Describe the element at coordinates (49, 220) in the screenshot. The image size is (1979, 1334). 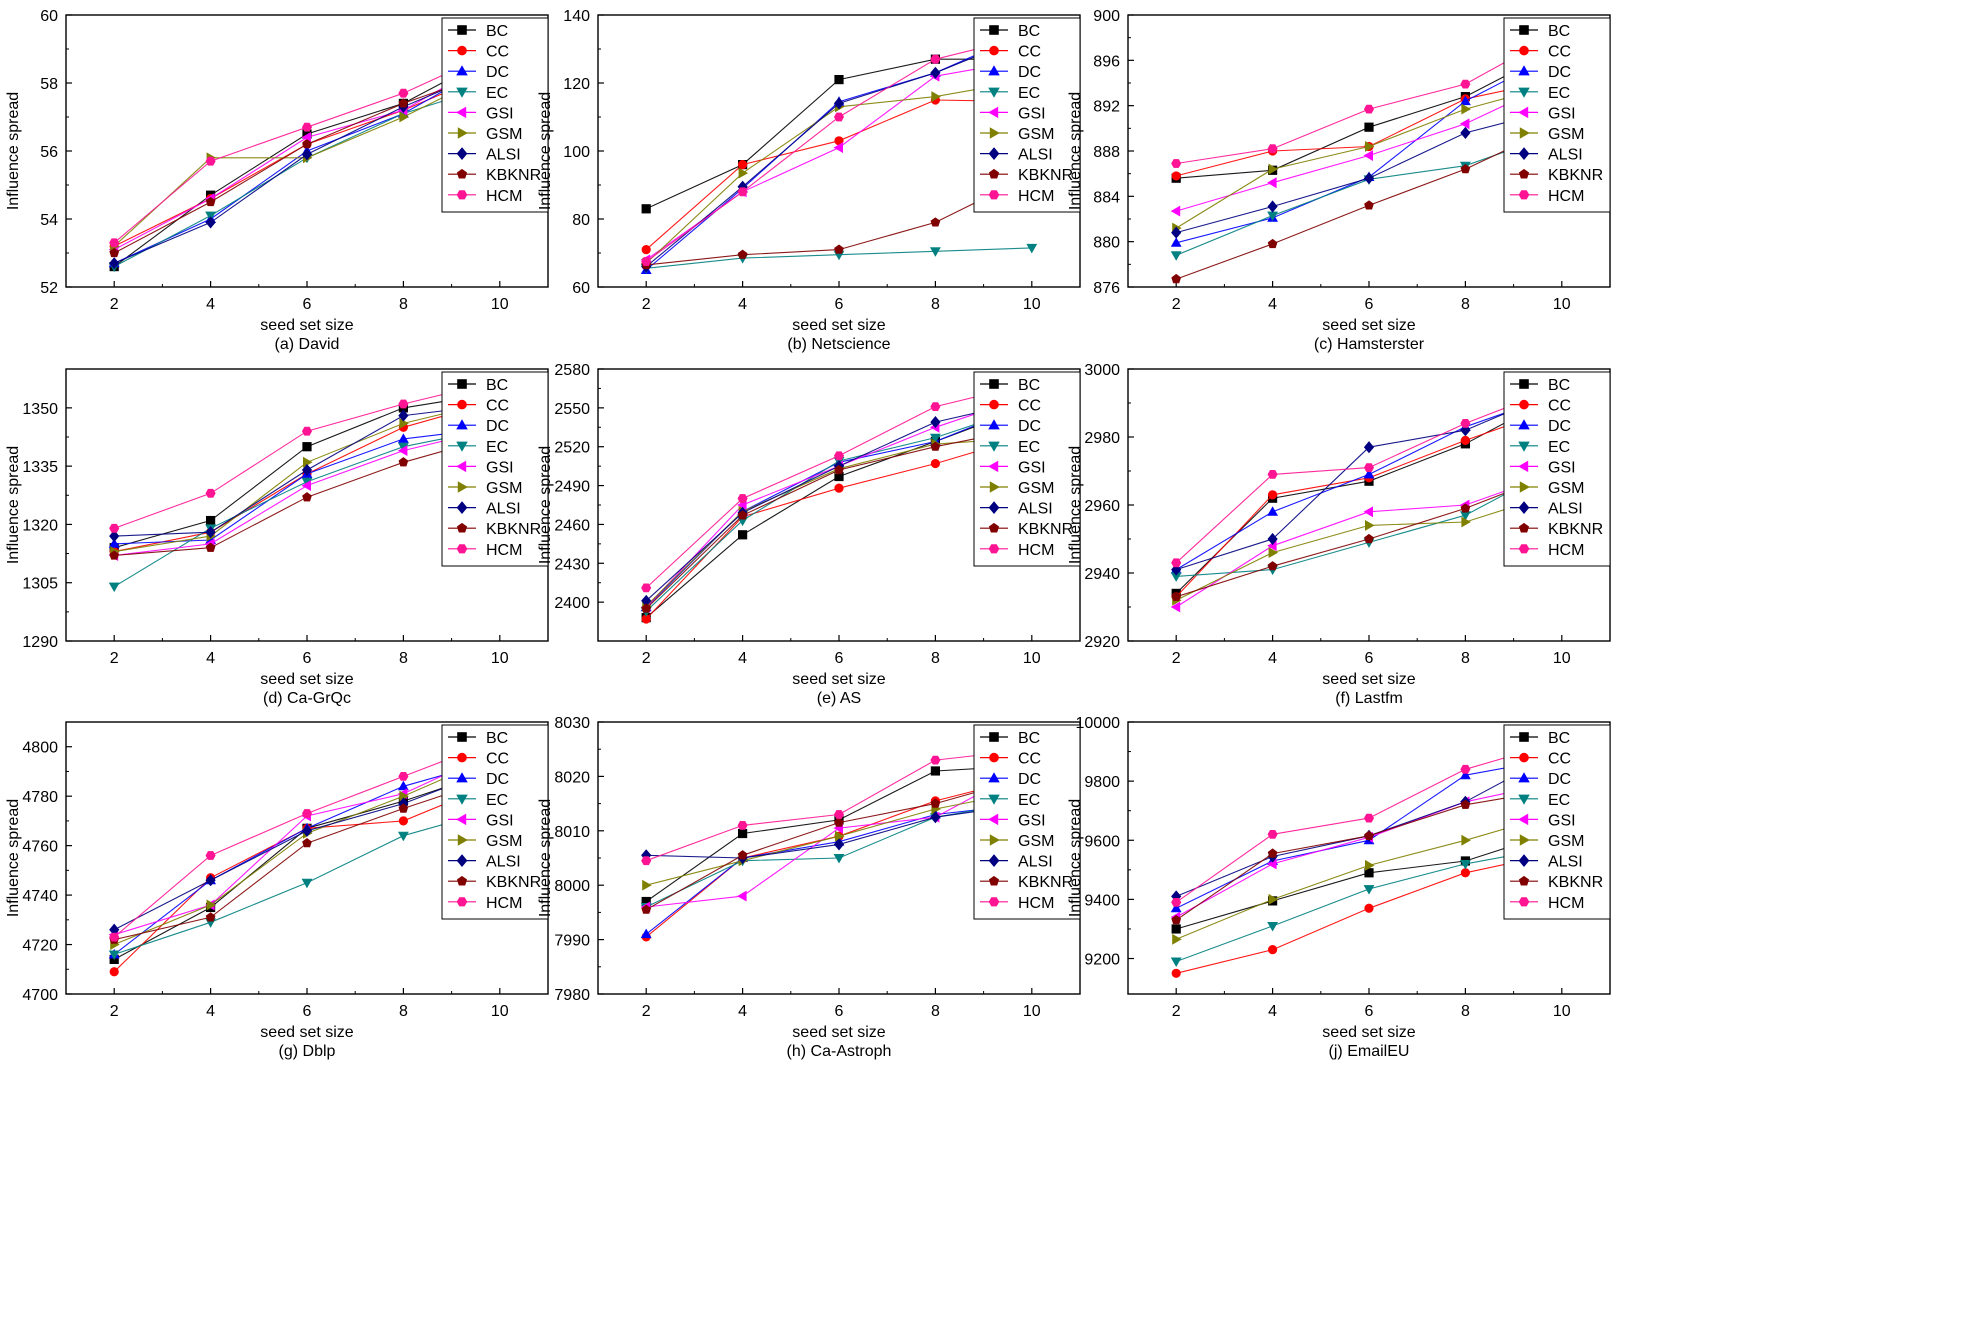
I see `y-tick-label: 54` at that location.